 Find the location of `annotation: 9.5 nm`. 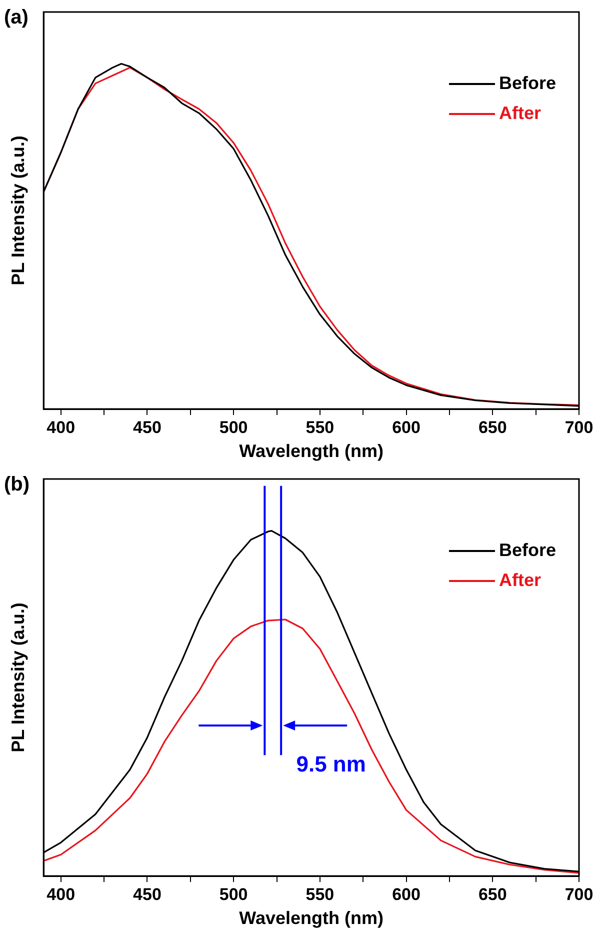

annotation: 9.5 nm is located at coordinates (331, 764).